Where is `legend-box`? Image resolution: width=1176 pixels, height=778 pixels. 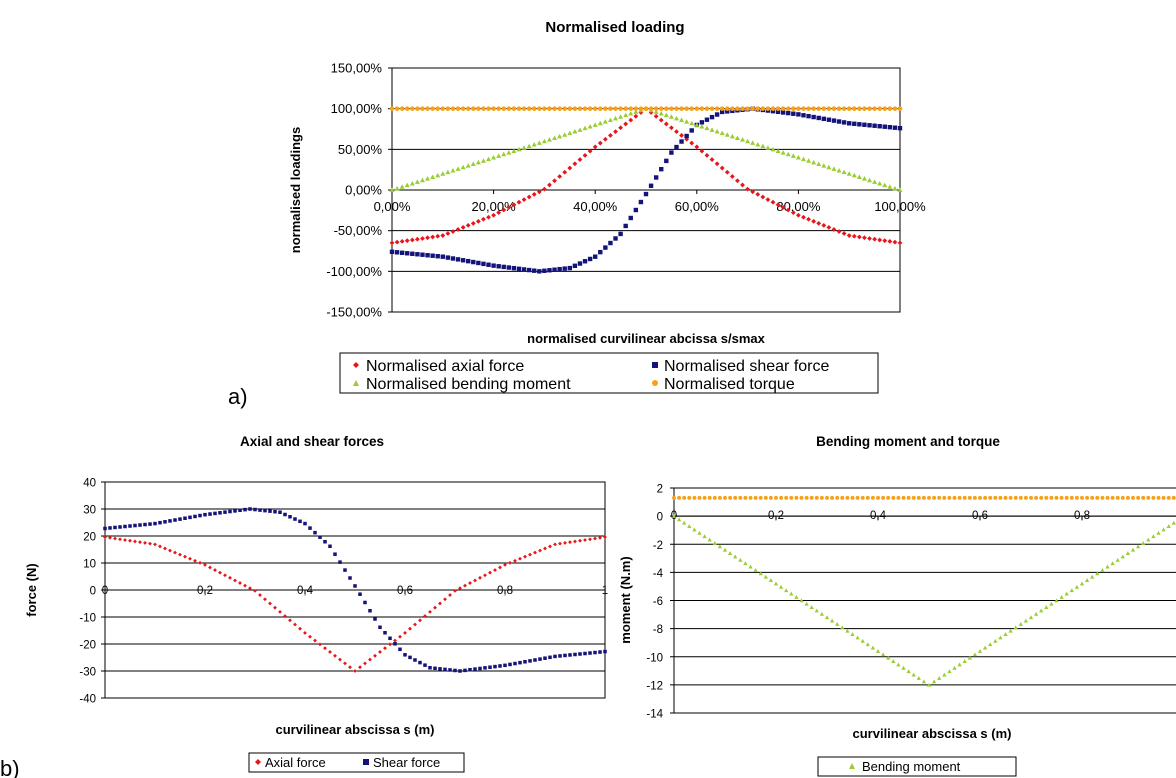 legend-box is located at coordinates (917, 766).